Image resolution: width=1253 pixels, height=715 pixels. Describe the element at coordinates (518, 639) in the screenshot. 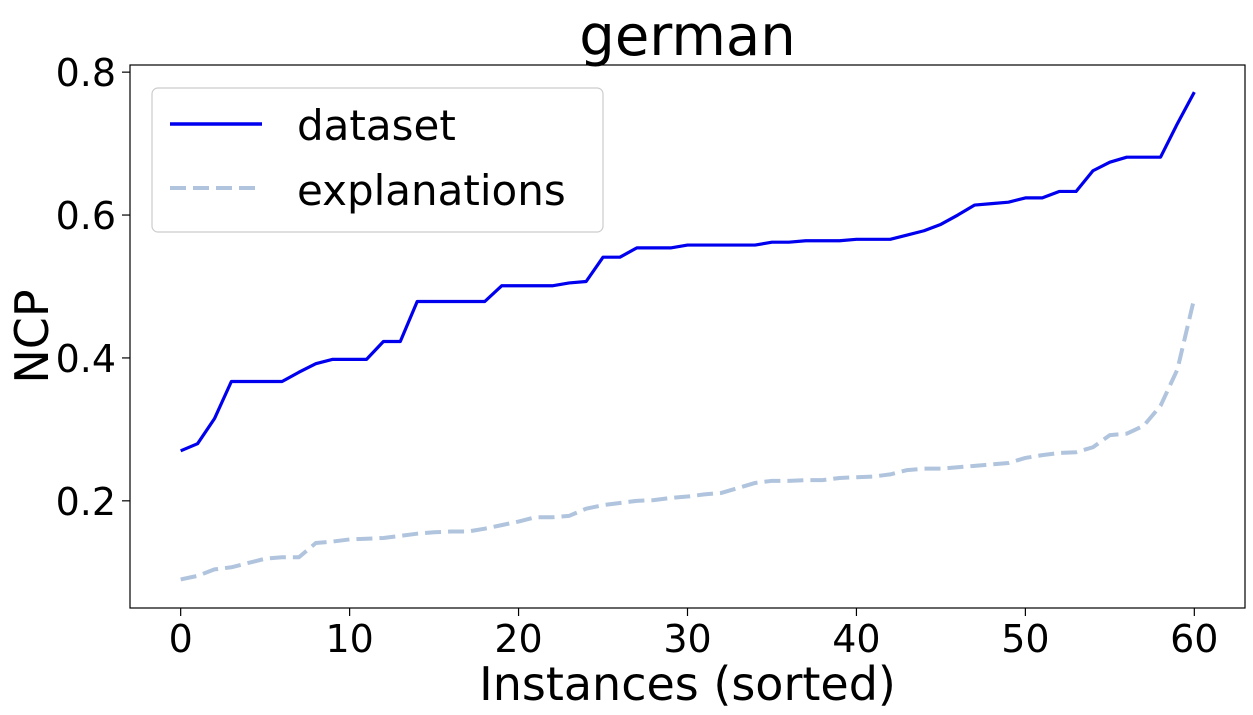

I see `x-tick-label: 20` at that location.